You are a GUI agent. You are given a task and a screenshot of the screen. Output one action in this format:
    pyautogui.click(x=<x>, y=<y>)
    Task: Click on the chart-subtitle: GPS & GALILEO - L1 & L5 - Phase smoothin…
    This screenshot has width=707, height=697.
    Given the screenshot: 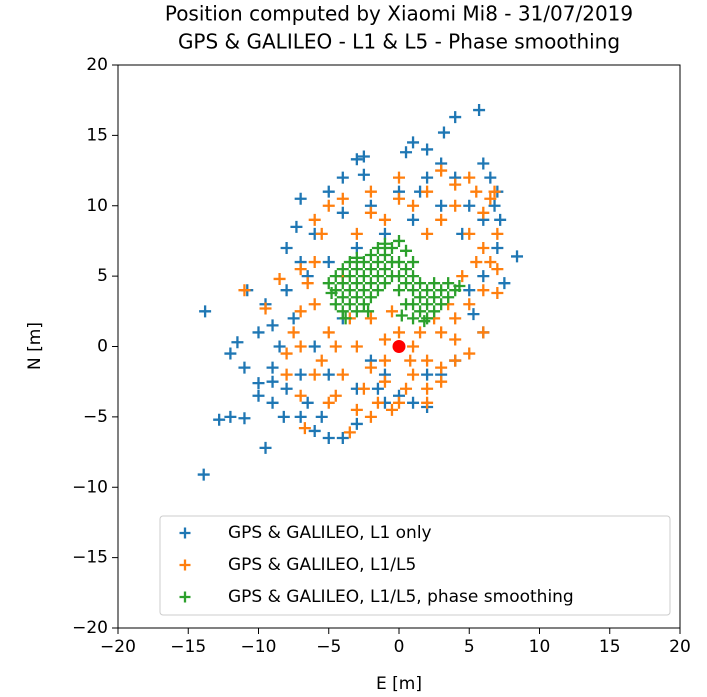 What is the action you would take?
    pyautogui.click(x=399, y=42)
    